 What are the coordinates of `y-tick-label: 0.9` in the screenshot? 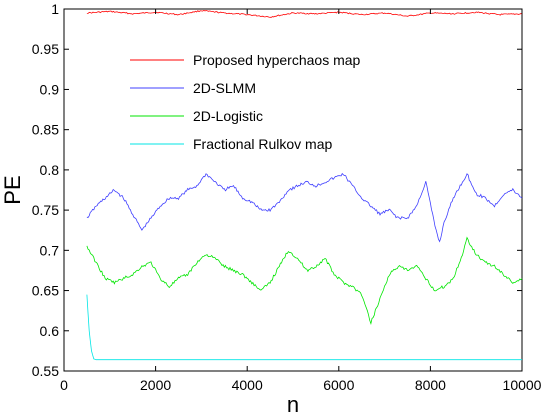 It's located at (50, 89).